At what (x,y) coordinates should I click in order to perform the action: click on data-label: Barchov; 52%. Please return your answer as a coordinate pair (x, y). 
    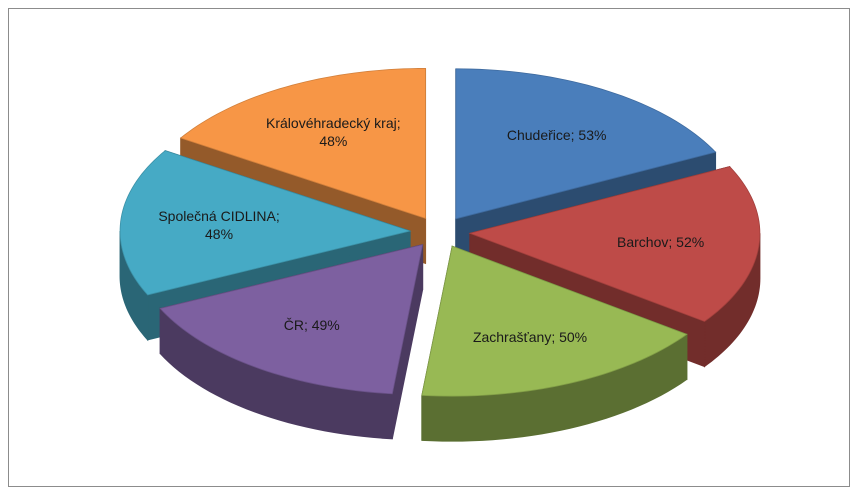
    Looking at the image, I should click on (661, 241).